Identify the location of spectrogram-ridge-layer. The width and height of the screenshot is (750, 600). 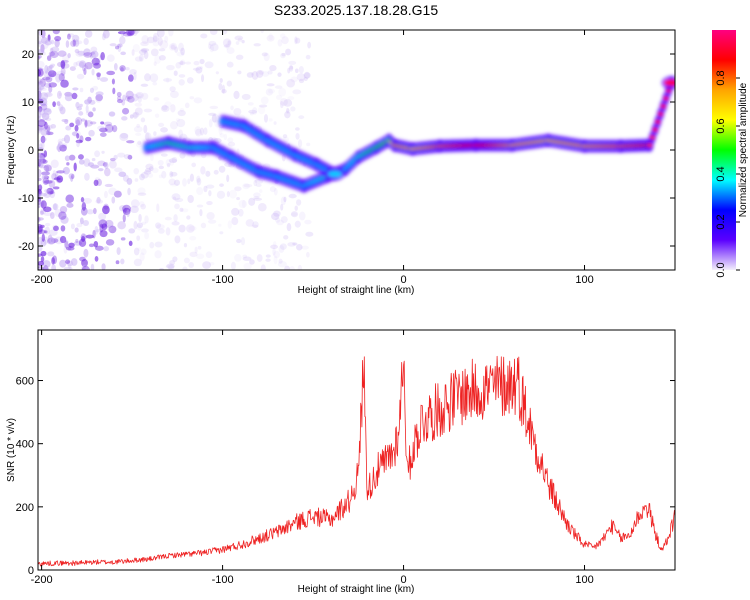
(408, 134).